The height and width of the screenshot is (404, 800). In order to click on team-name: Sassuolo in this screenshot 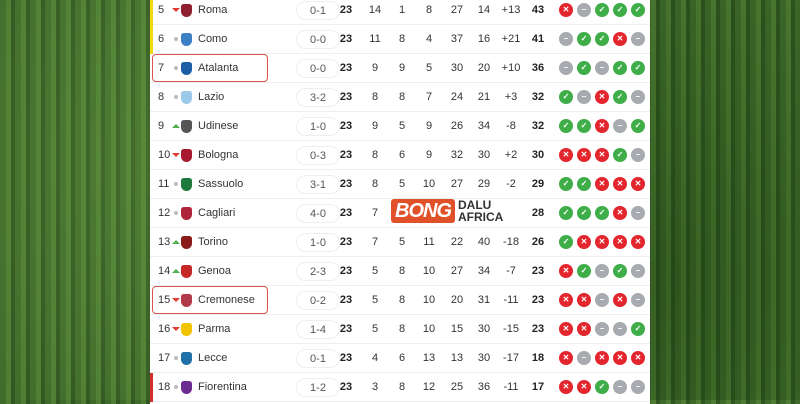, I will do `click(221, 184)`.